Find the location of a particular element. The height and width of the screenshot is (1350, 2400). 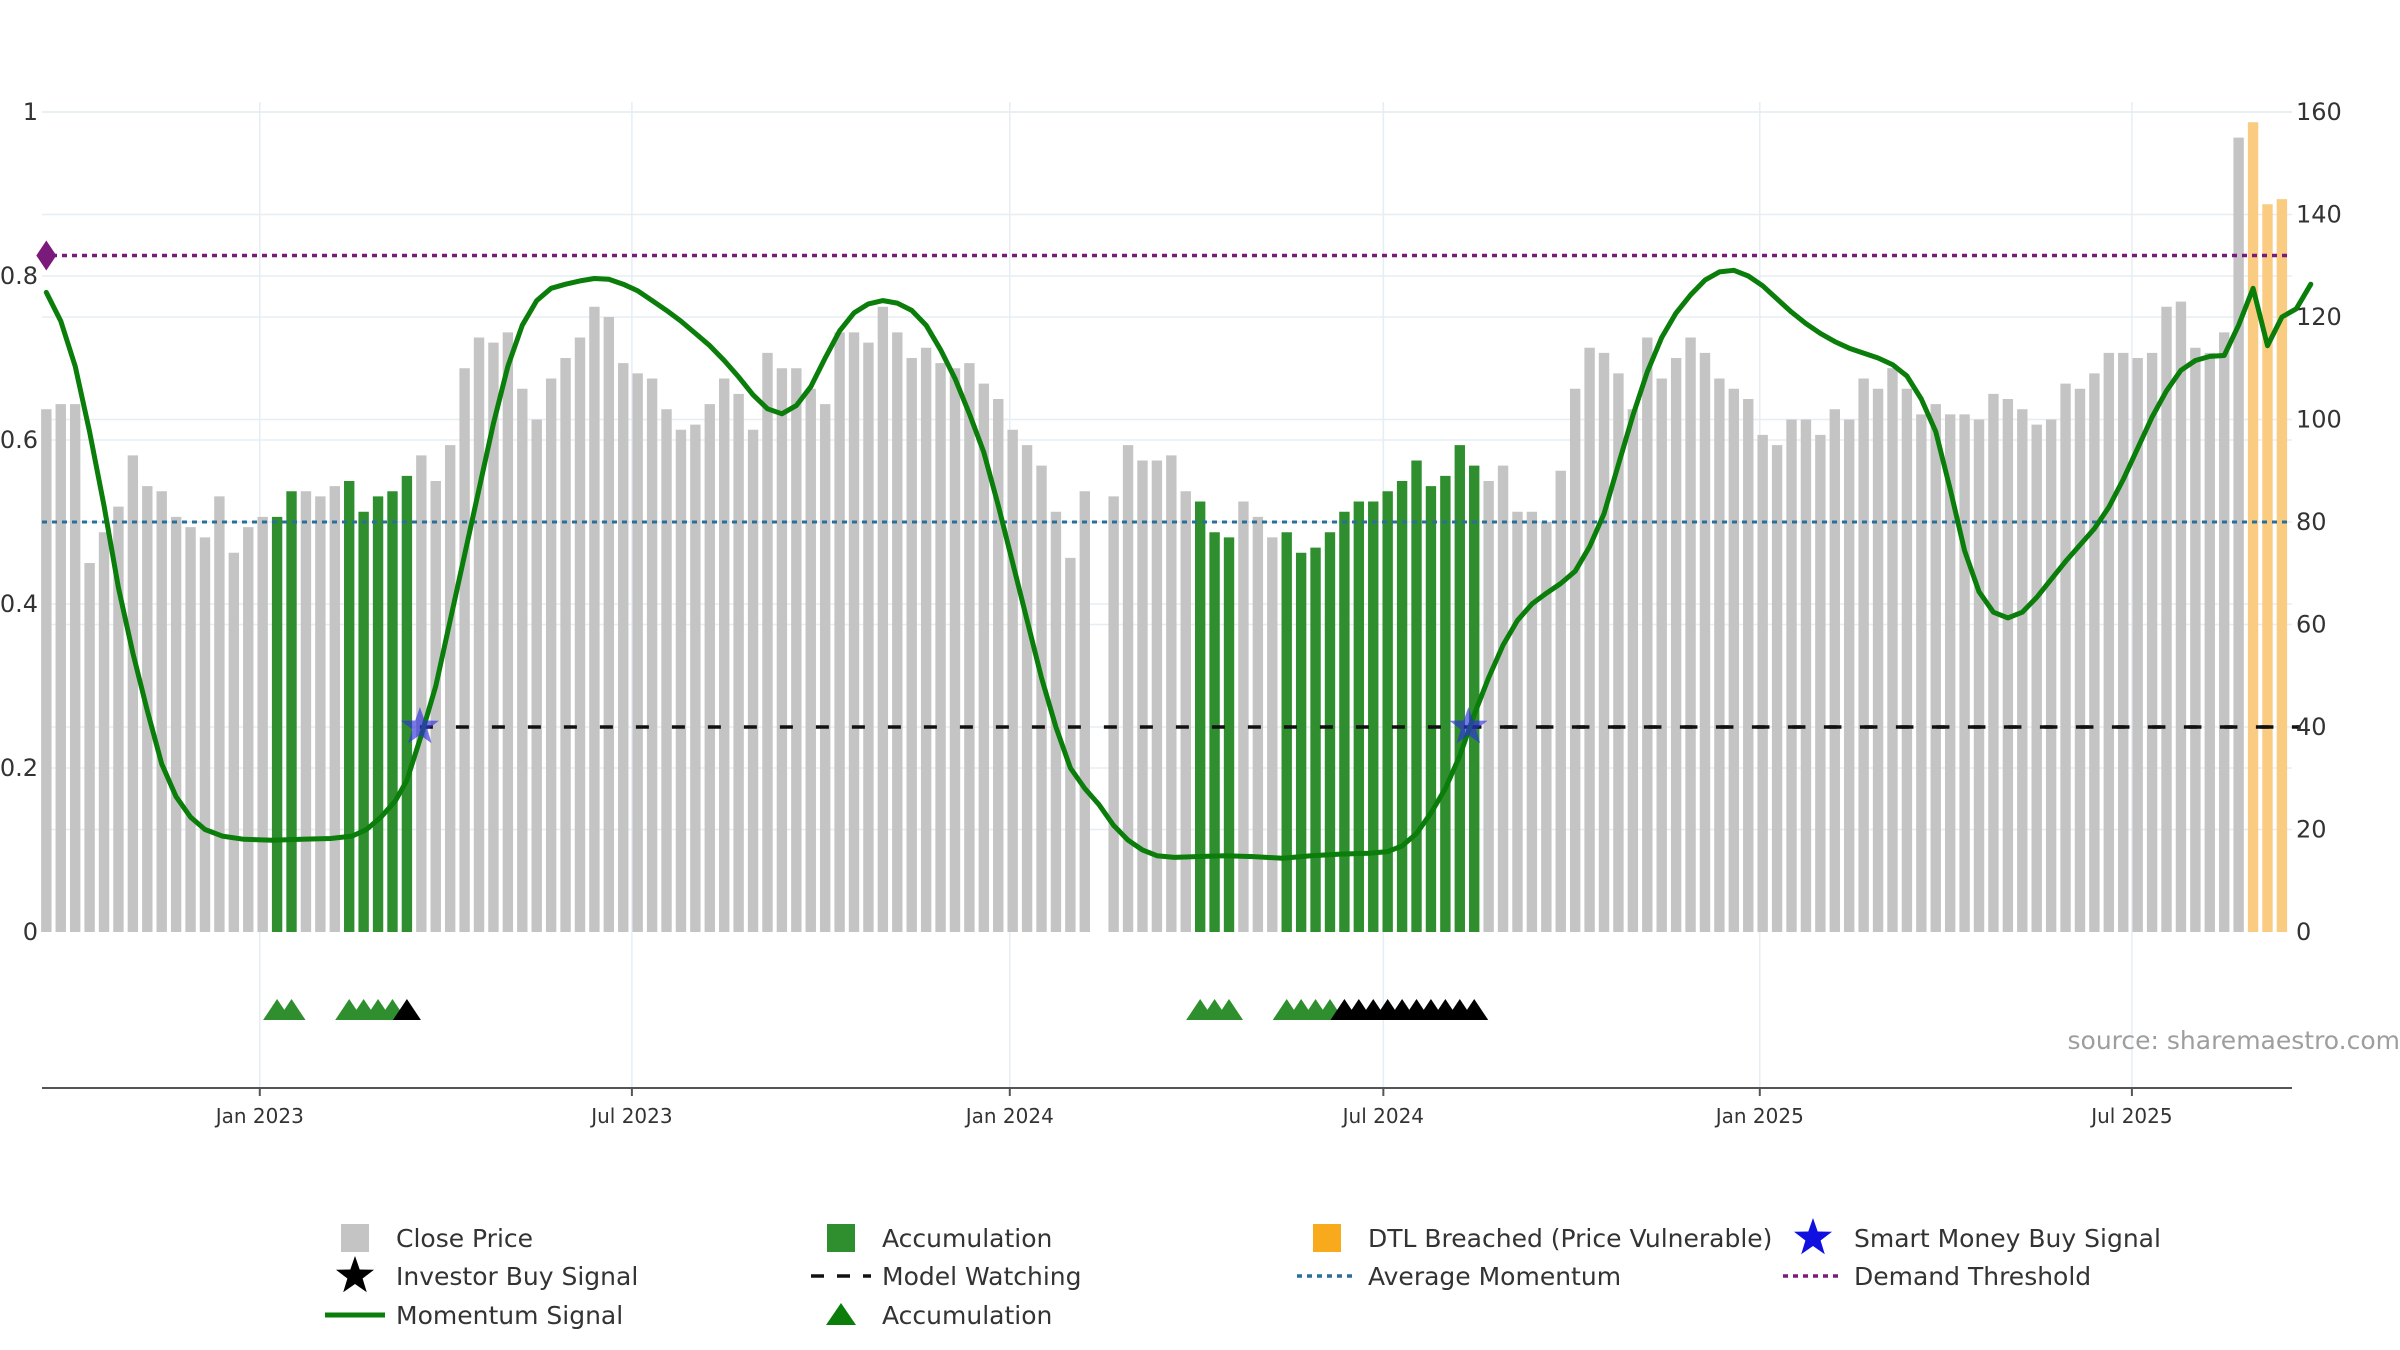

x-axis-tick-label: Jul 2024 is located at coordinates (1382, 1116).